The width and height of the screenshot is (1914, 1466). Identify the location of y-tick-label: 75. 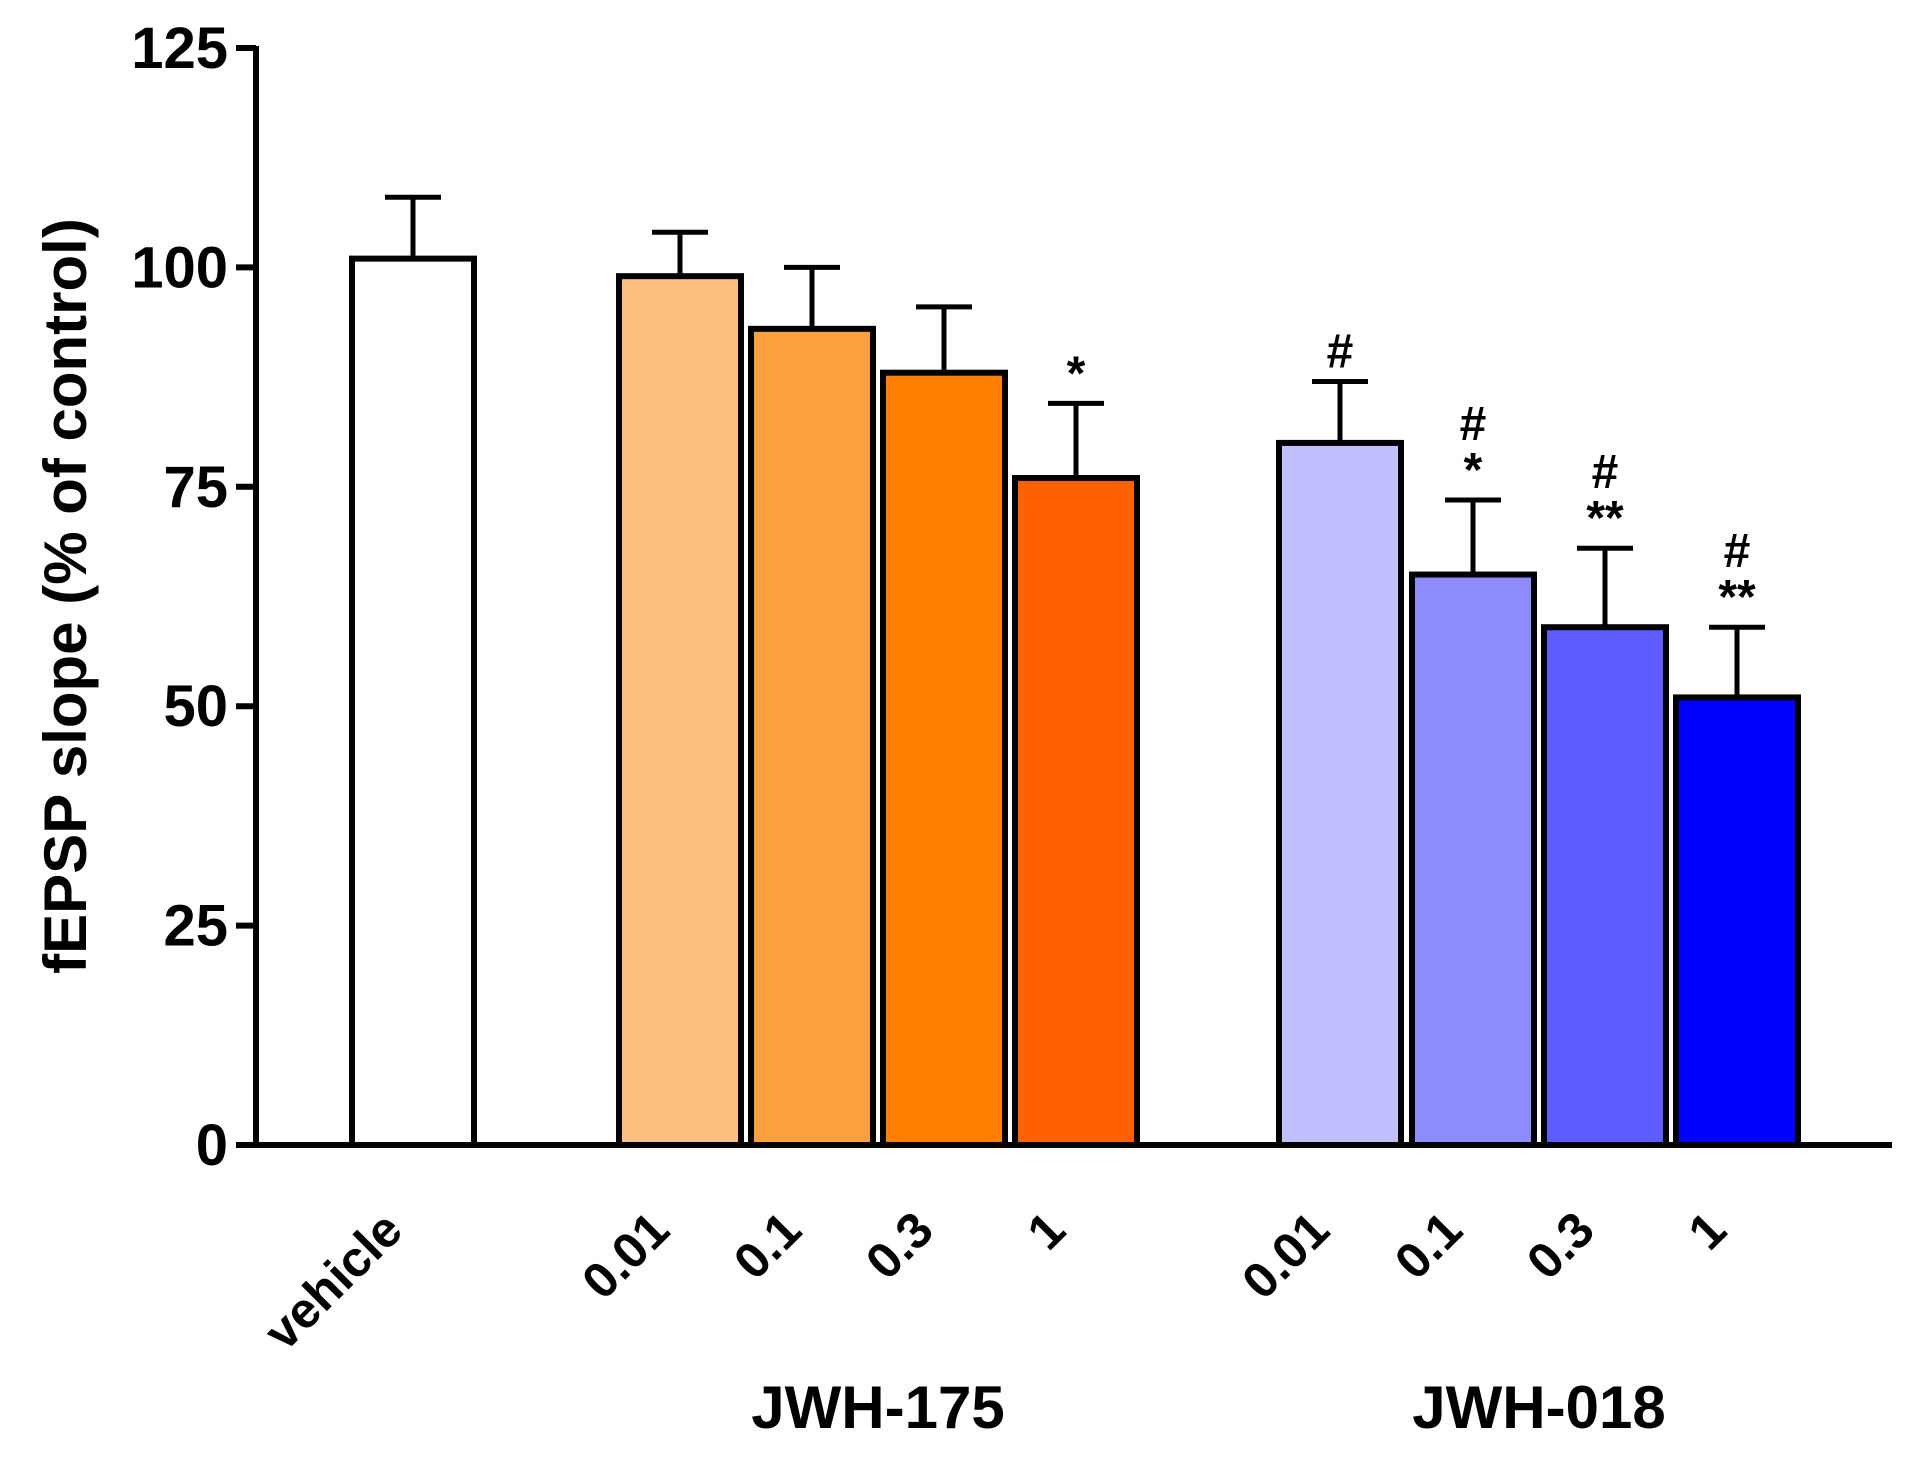
(195, 487).